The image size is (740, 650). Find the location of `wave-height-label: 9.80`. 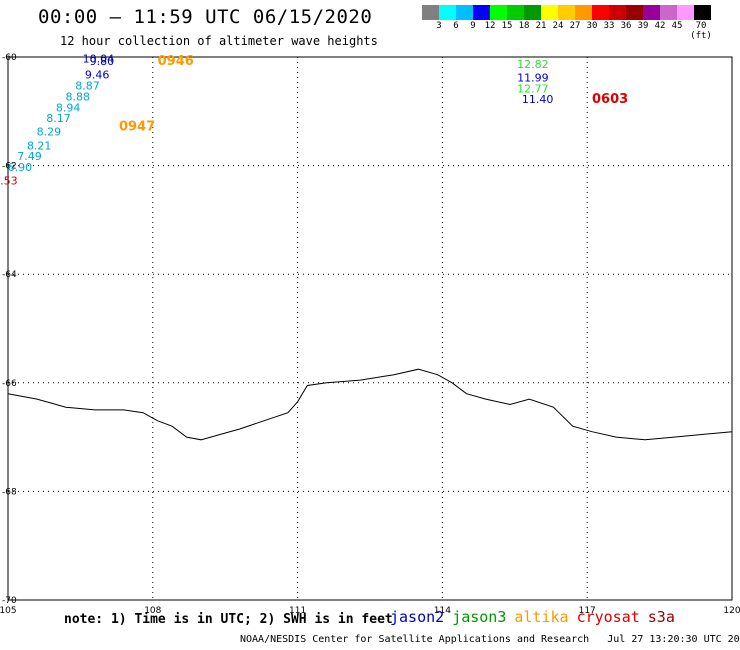

wave-height-label: 9.80 is located at coordinates (102, 61).